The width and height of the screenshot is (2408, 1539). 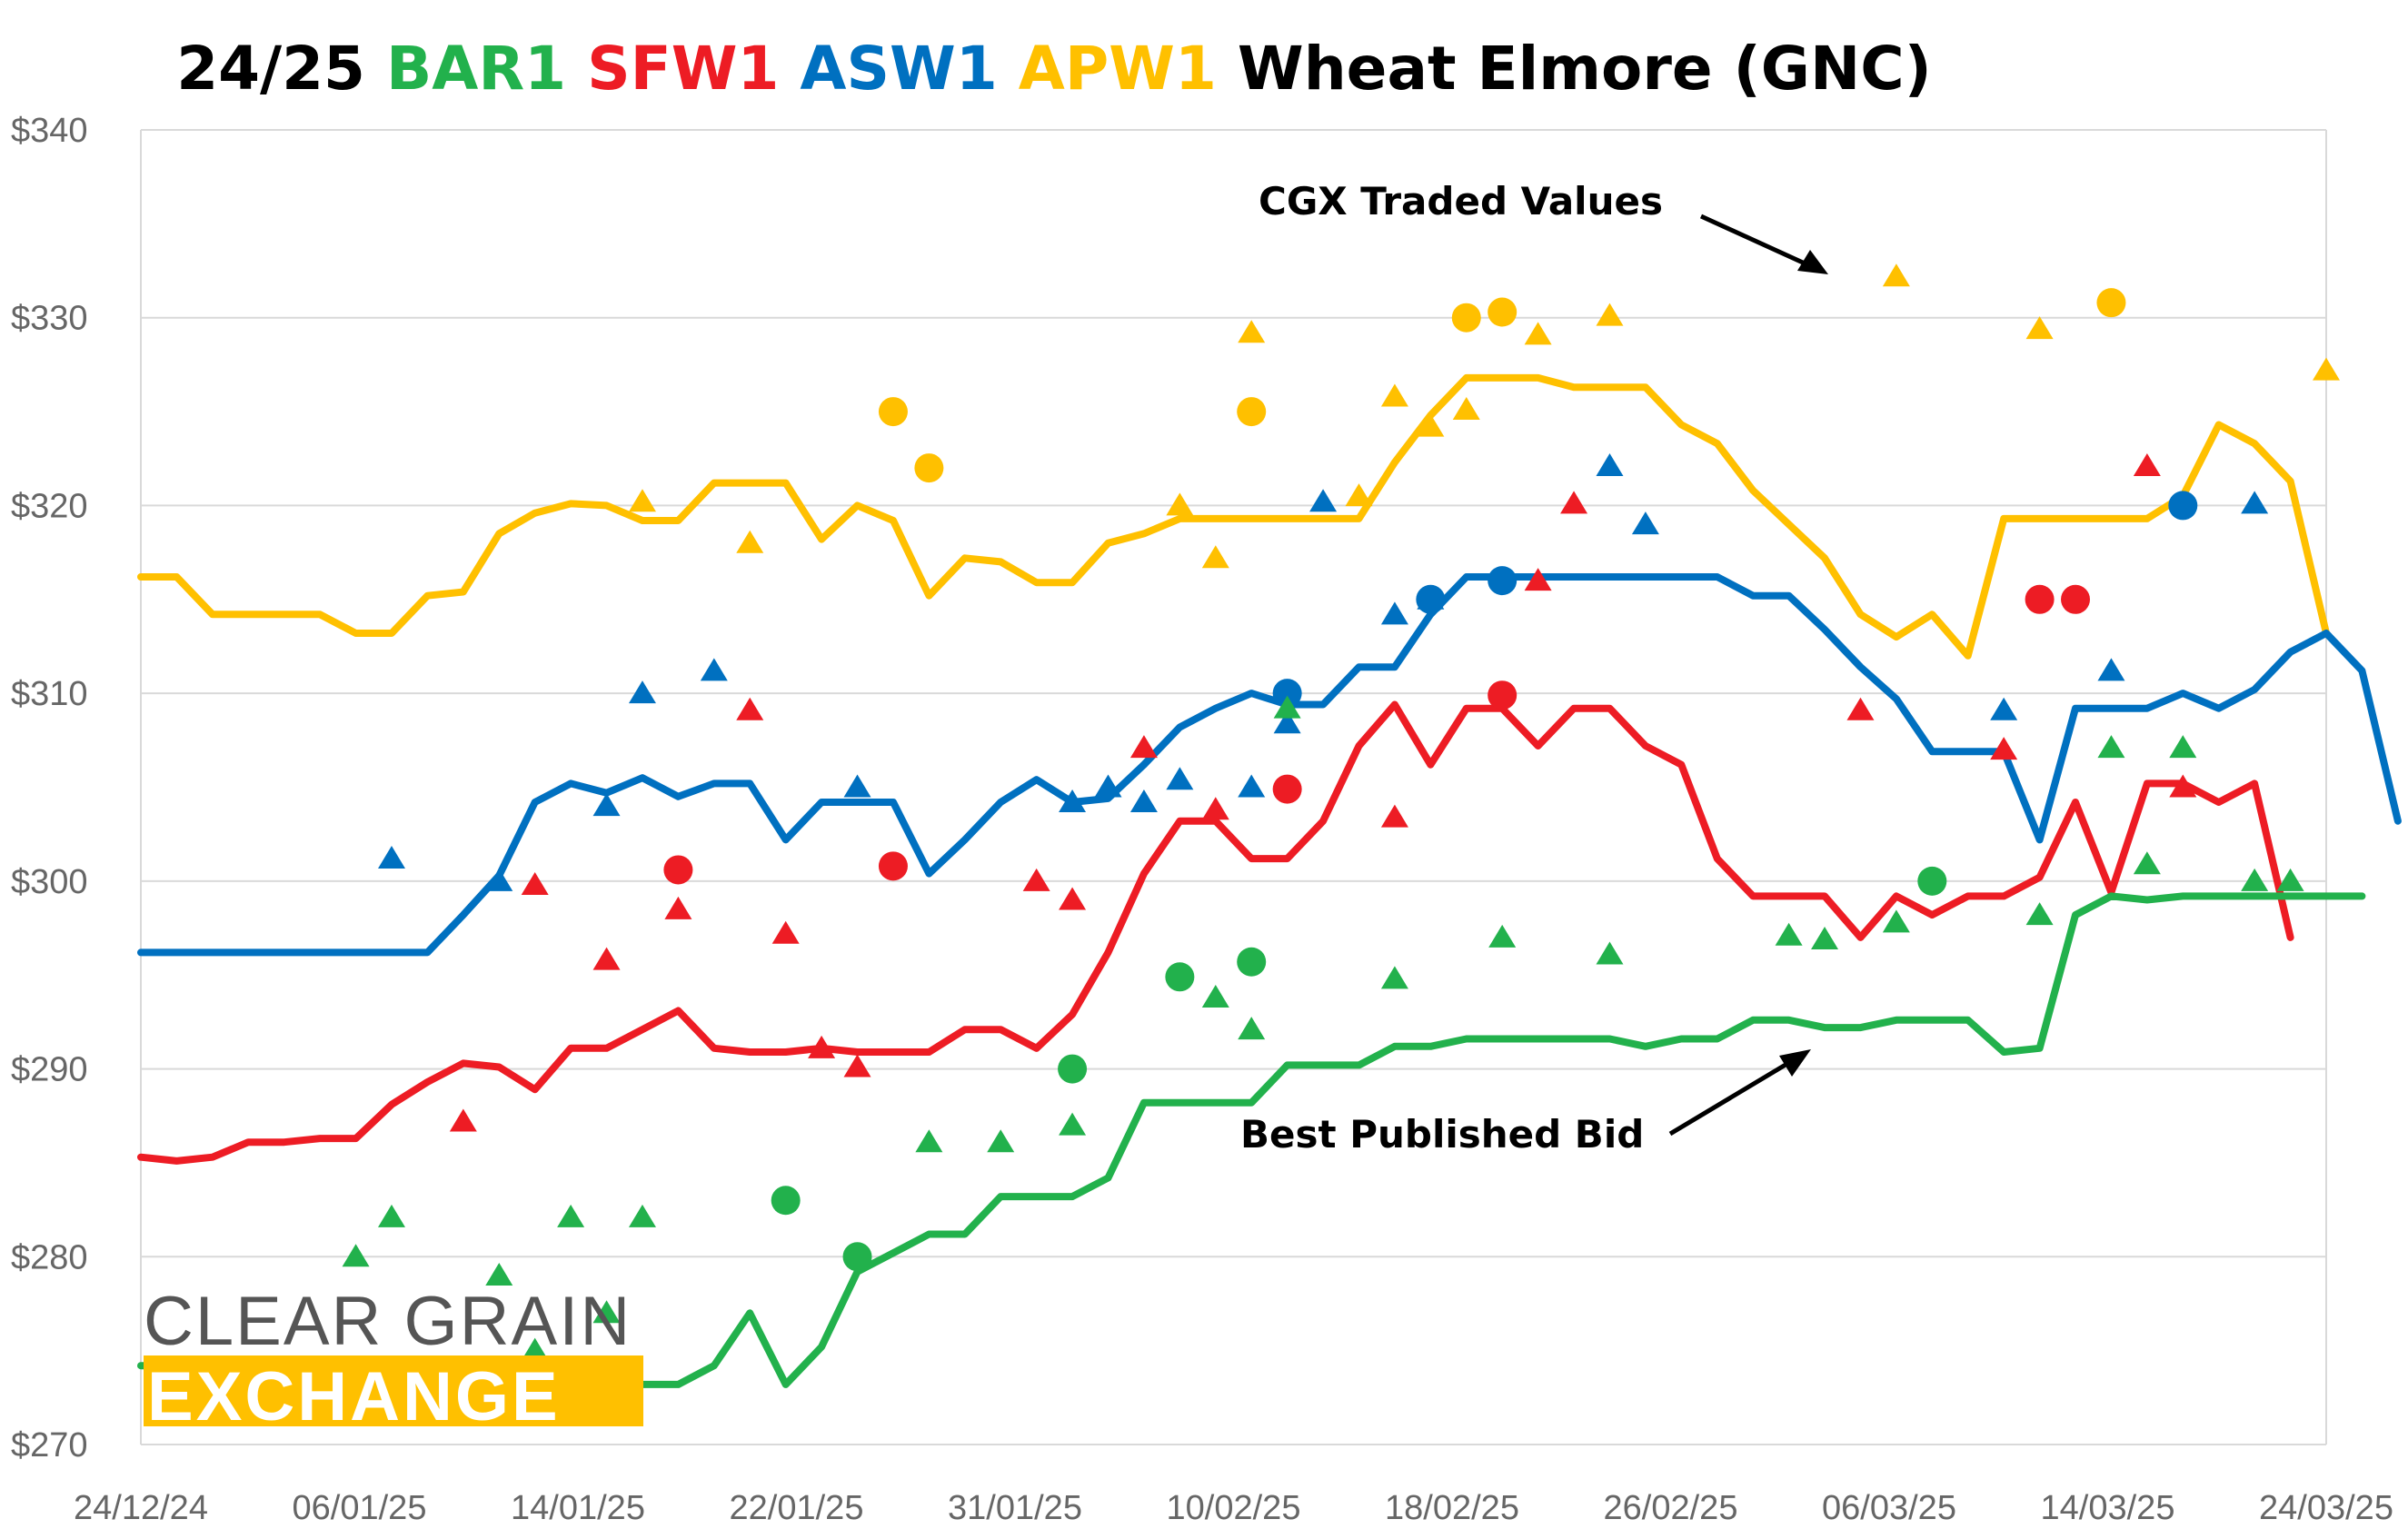 I want to click on y-tick-label: $330, so click(x=49, y=319).